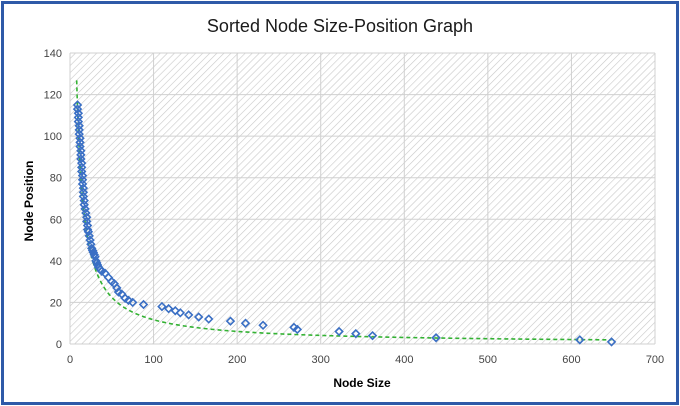 The width and height of the screenshot is (680, 406). I want to click on y-tick-label: 0, so click(59, 345).